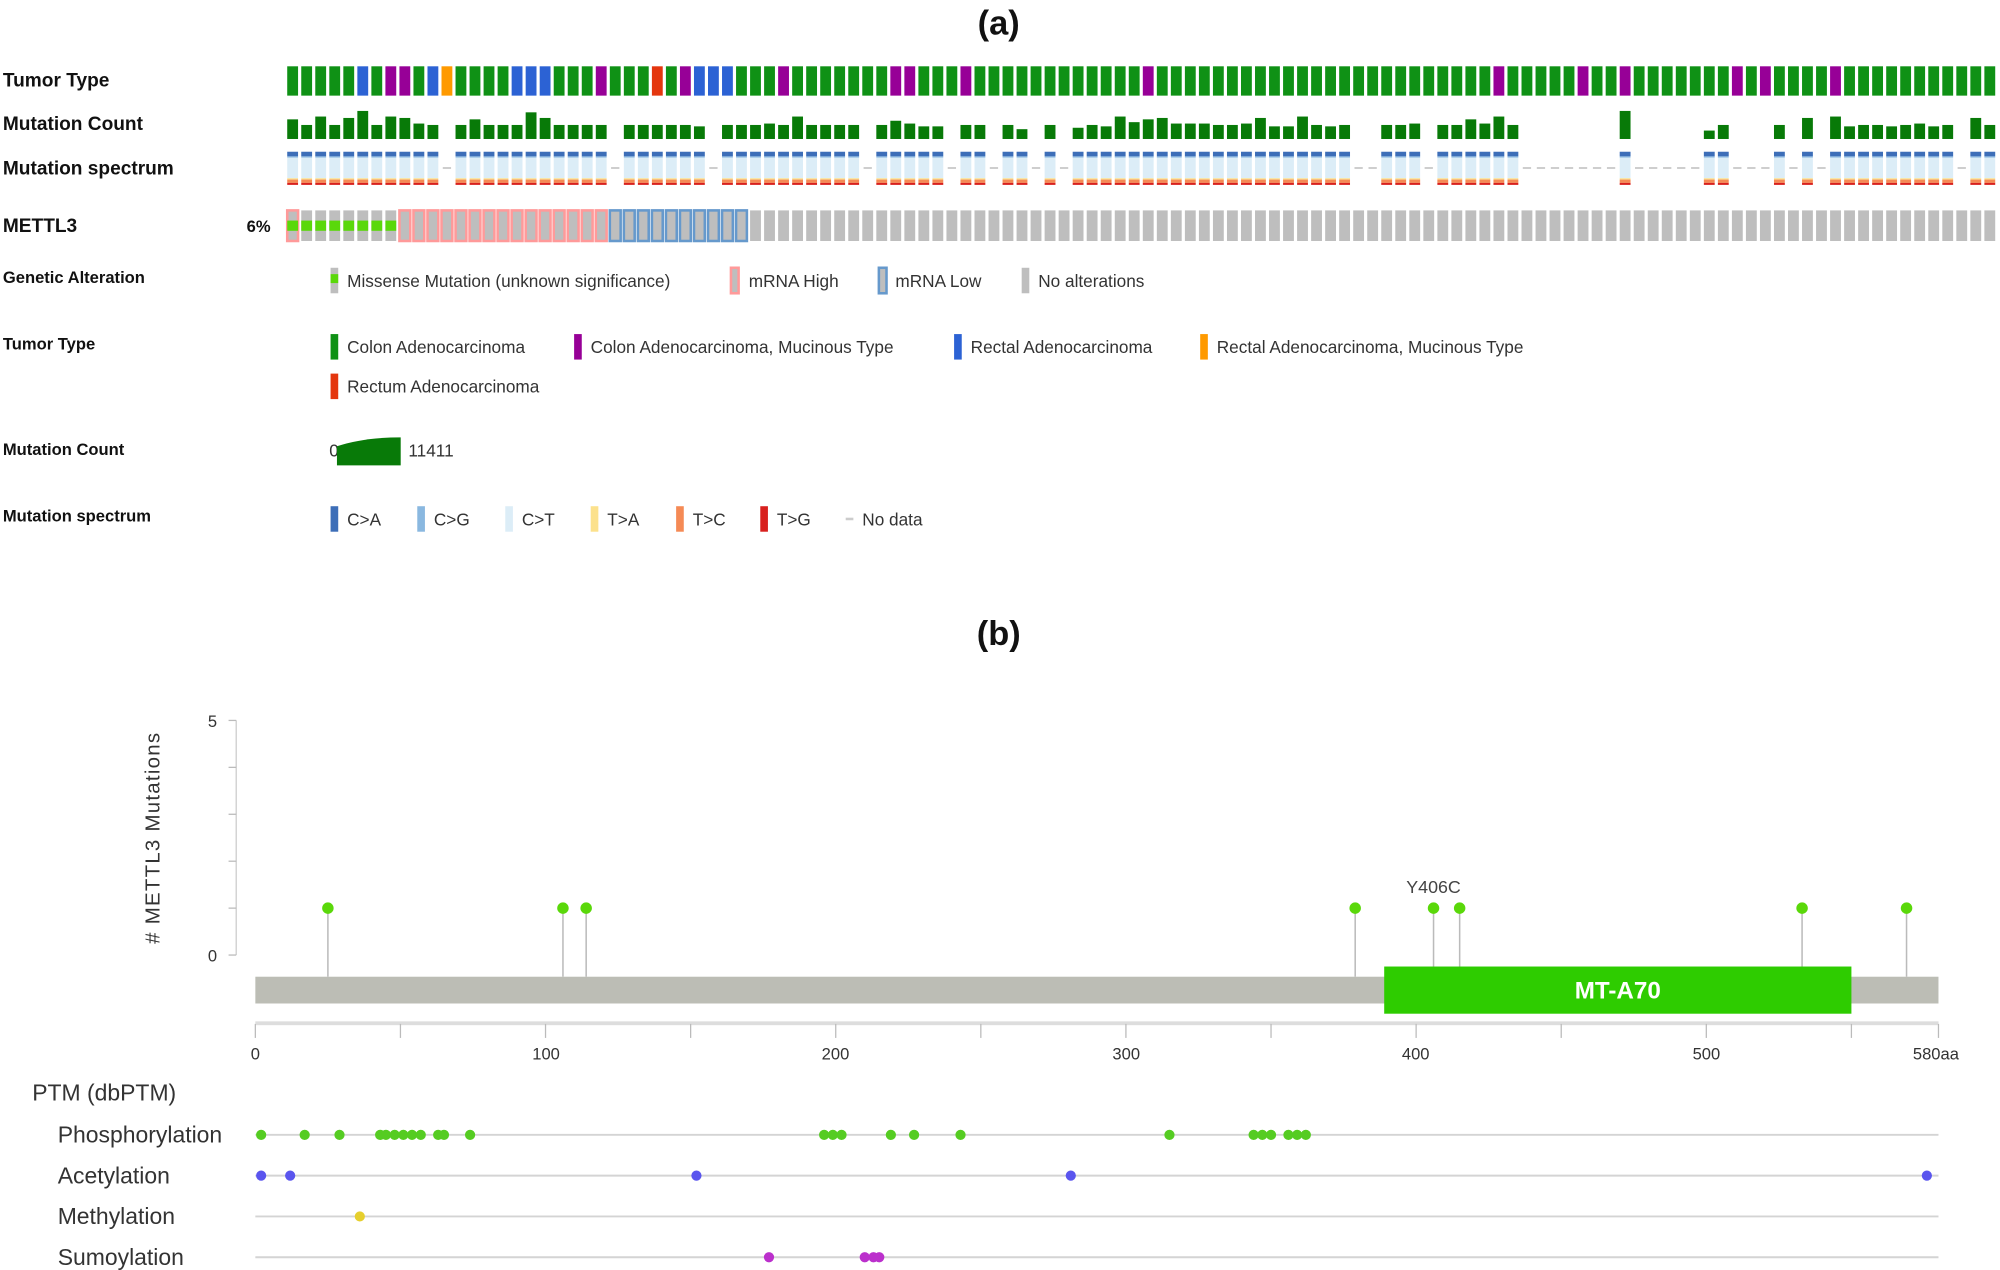 The width and height of the screenshot is (2000, 1270). Describe the element at coordinates (892, 519) in the screenshot. I see `legend-item: No data` at that location.